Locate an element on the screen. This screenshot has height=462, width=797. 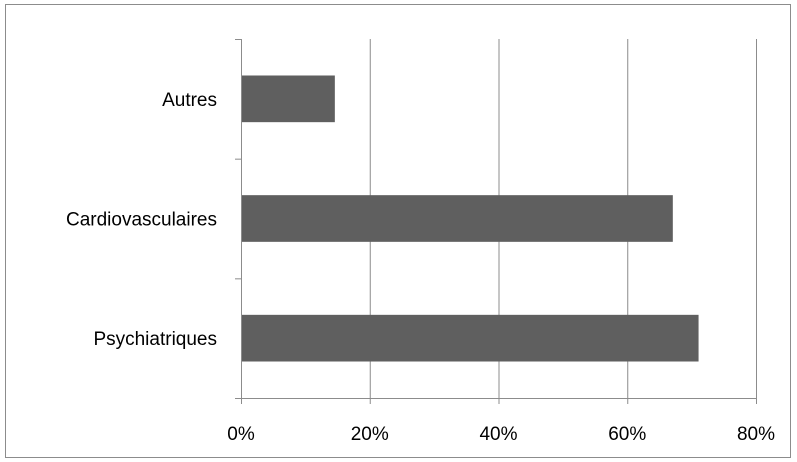
x-tick-label: 40% is located at coordinates (498, 434).